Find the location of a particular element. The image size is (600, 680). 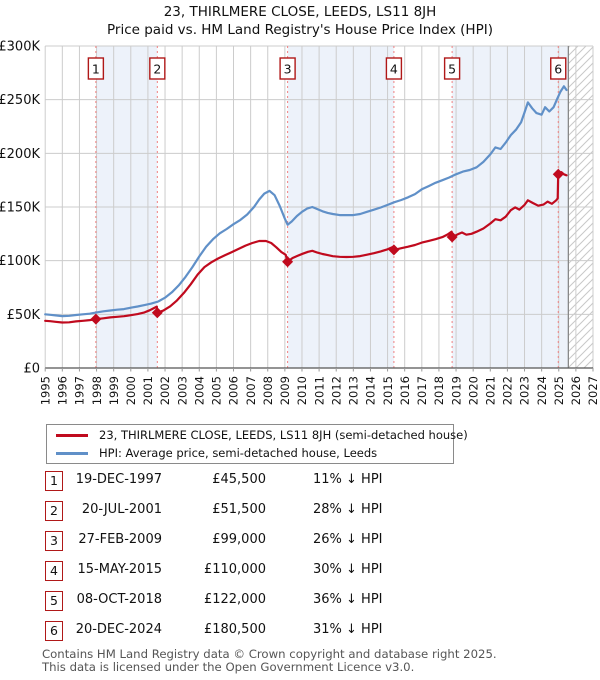

x-axis-label: 2002 is located at coordinates (165, 390).